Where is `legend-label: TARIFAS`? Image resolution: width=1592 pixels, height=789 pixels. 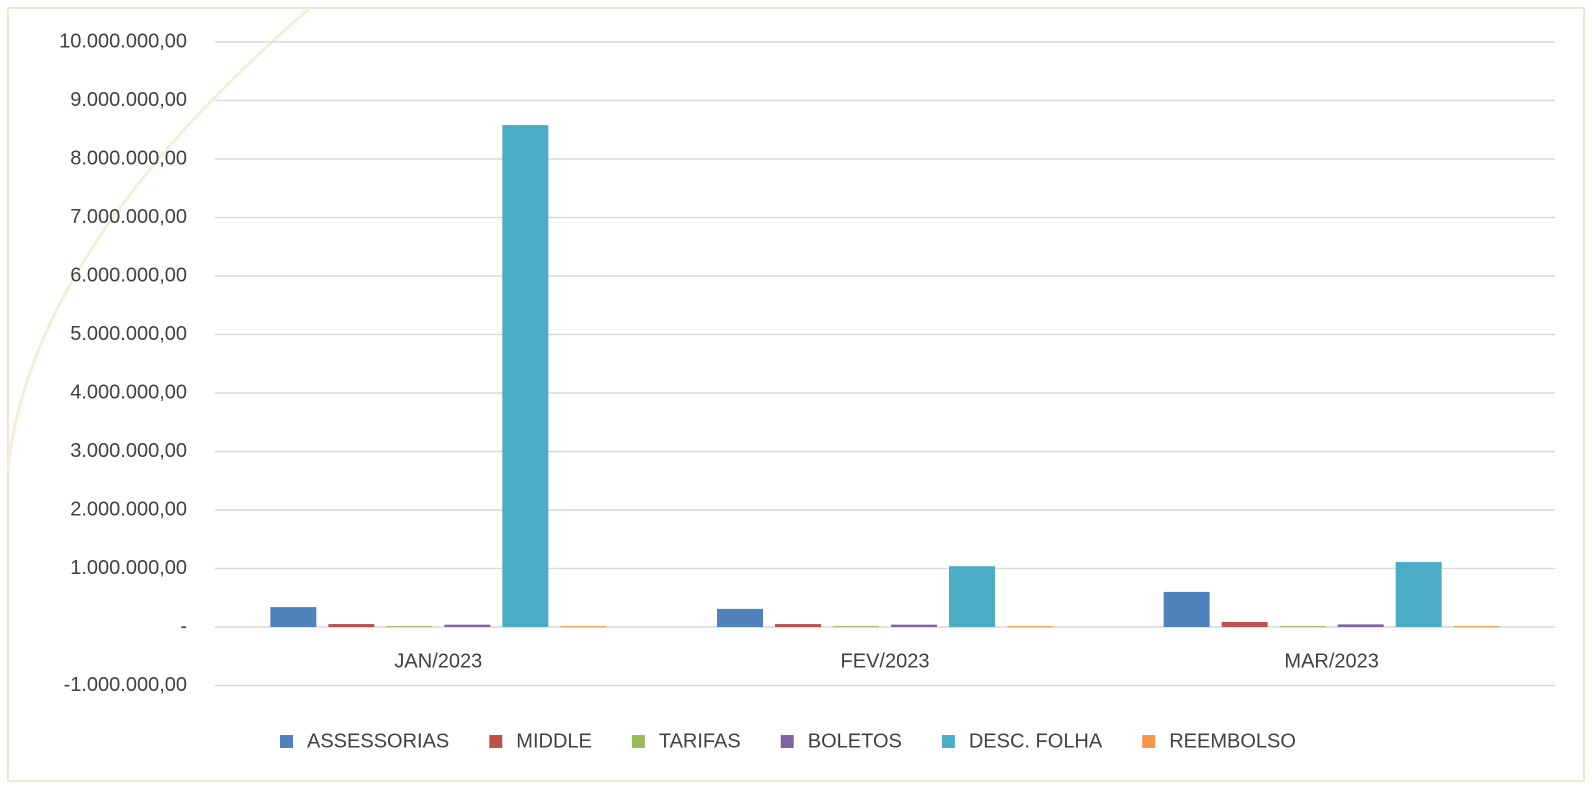
legend-label: TARIFAS is located at coordinates (700, 741).